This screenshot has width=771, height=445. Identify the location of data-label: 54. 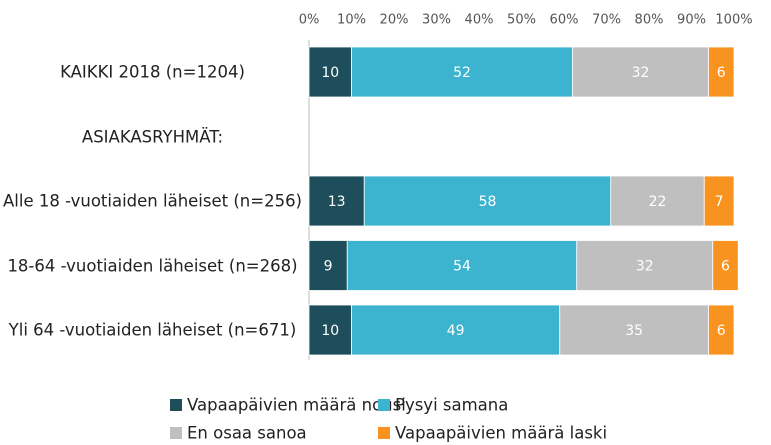
(462, 267).